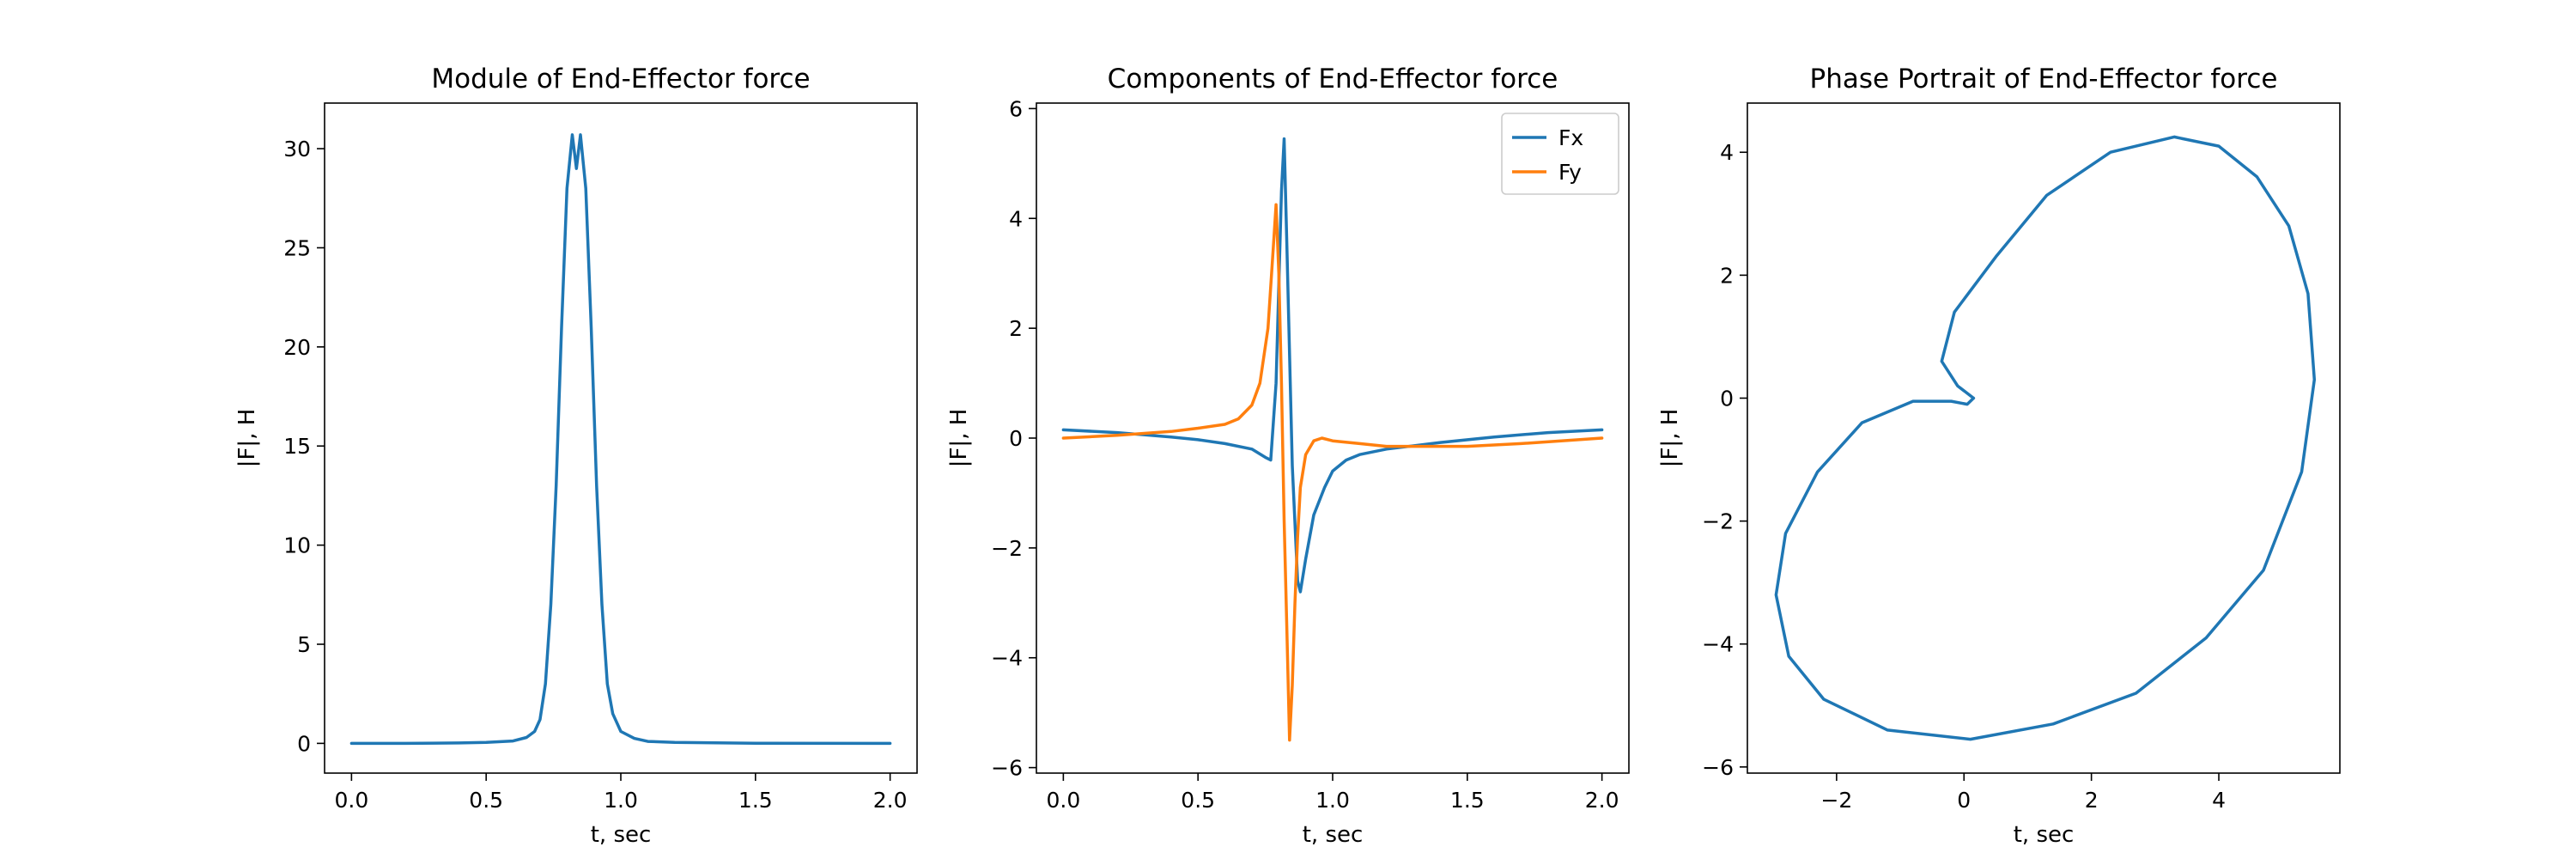  I want to click on legend-box, so click(1560, 154).